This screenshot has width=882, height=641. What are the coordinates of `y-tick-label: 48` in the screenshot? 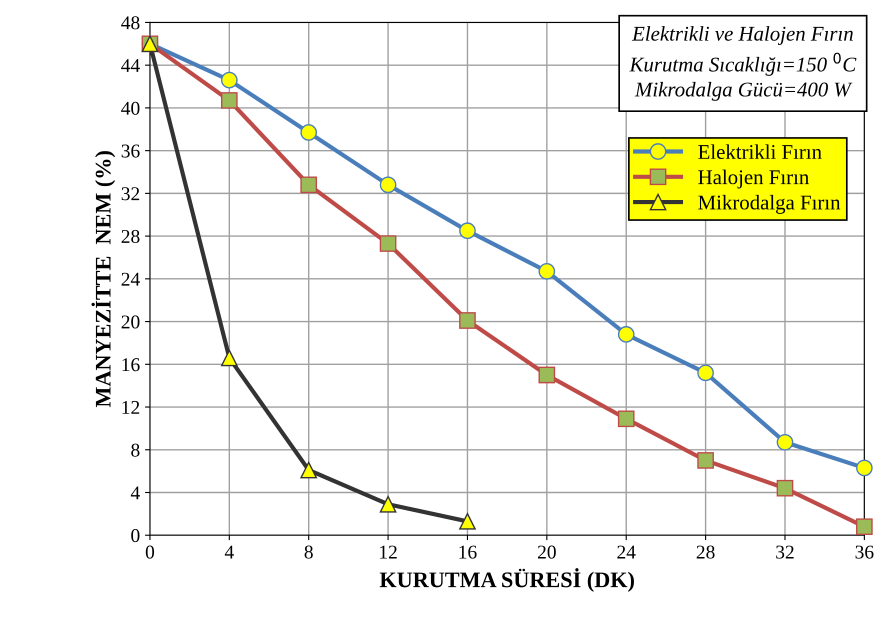 It's located at (130, 23).